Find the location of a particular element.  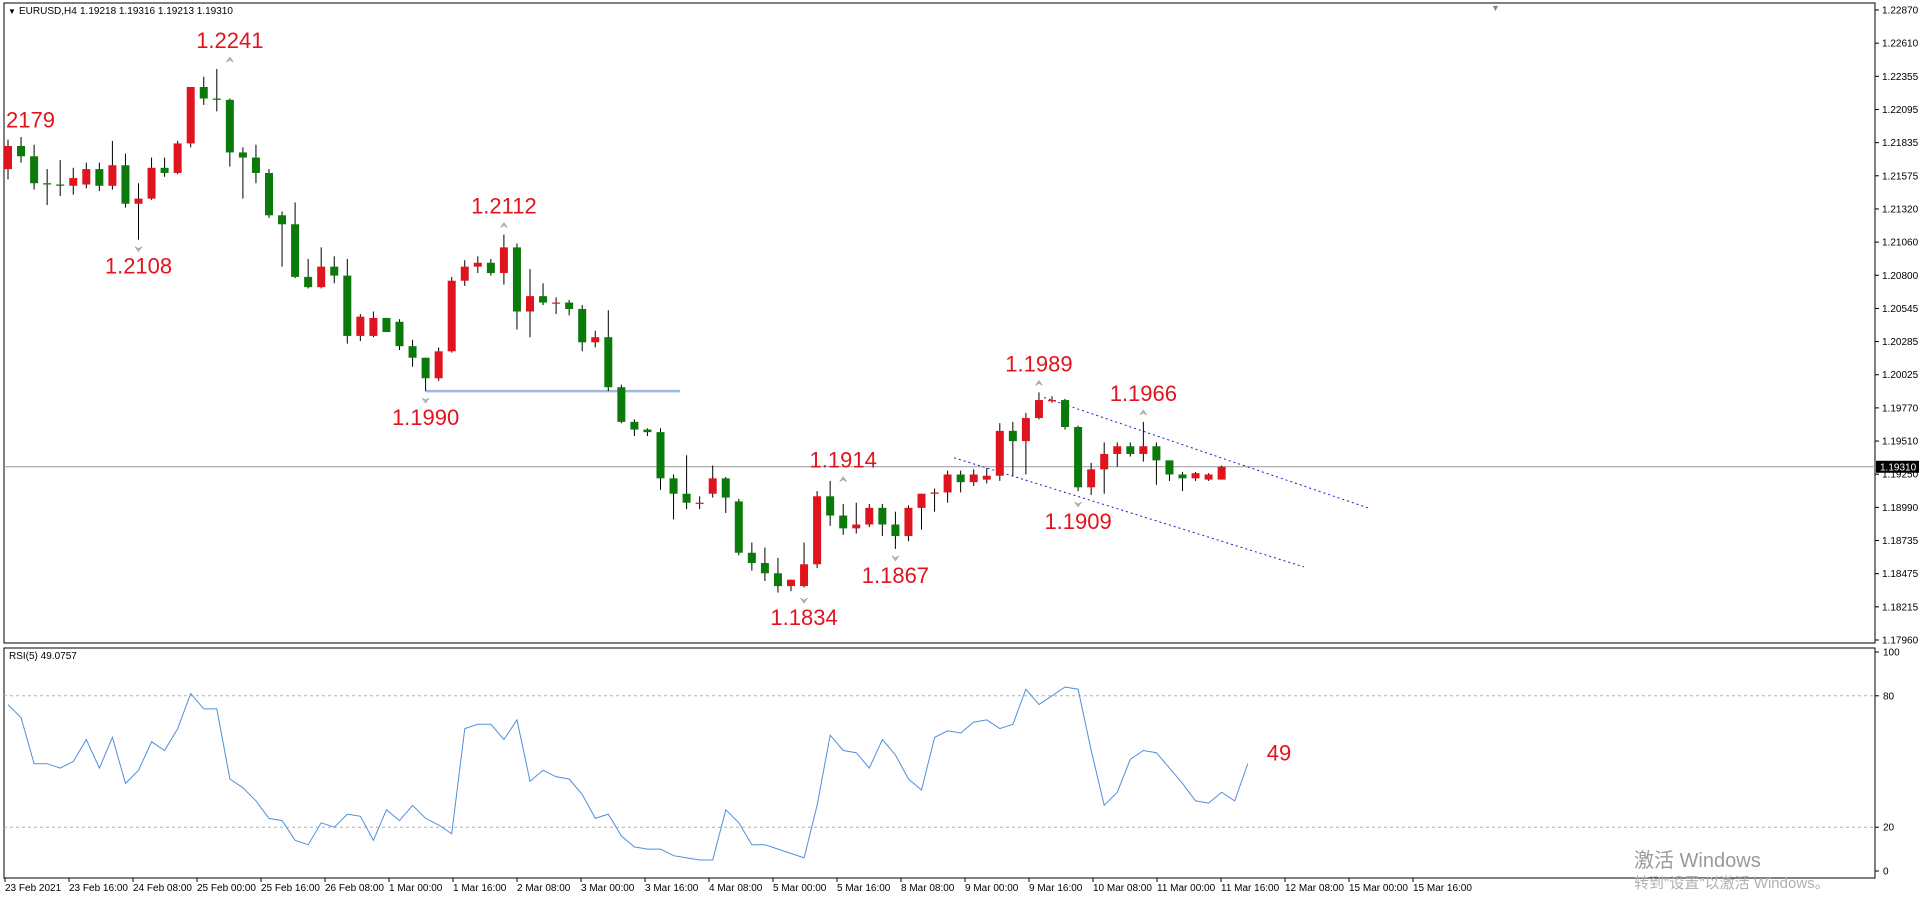

price-tick-label: 1.22870 is located at coordinates (1900, 11).